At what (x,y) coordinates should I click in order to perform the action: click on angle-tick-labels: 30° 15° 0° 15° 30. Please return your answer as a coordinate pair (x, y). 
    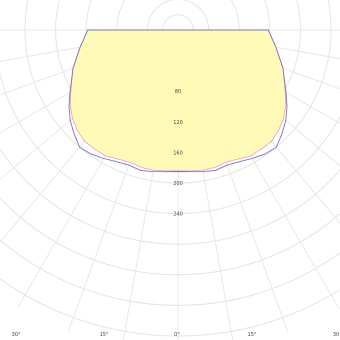
    Looking at the image, I should click on (176, 335).